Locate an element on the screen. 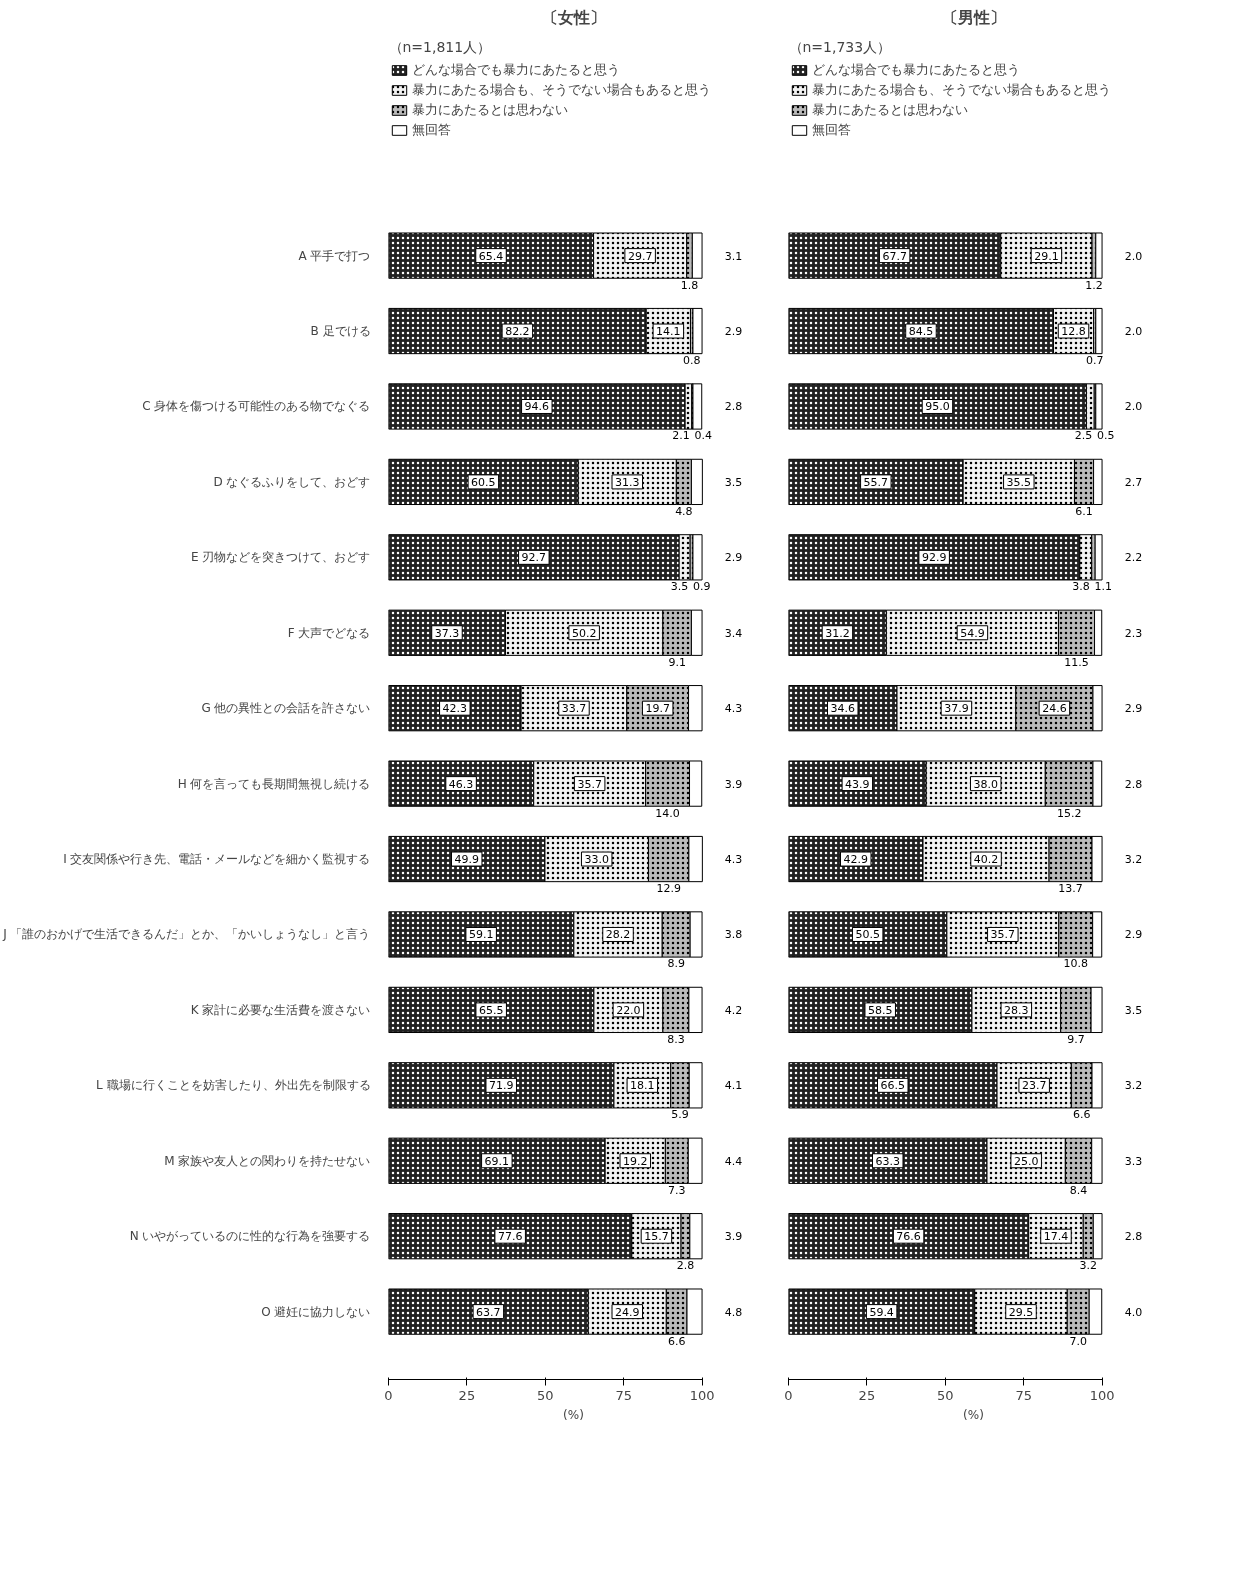 The image size is (1240, 1582). data-label: 54.9 is located at coordinates (972, 633).